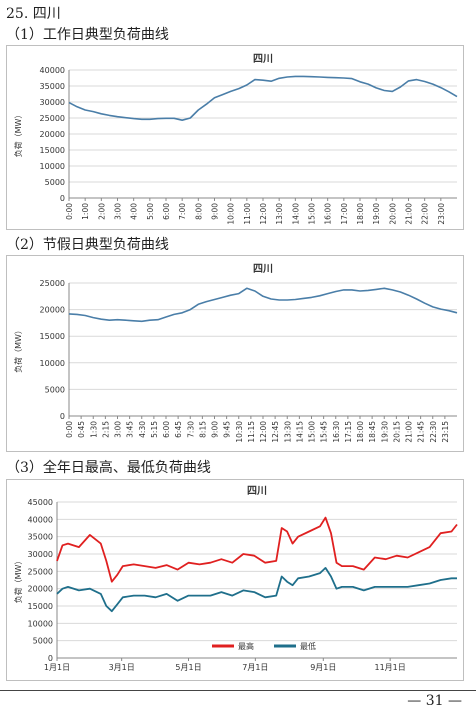  I want to click on x-tick-label: 18:45, so click(372, 432).